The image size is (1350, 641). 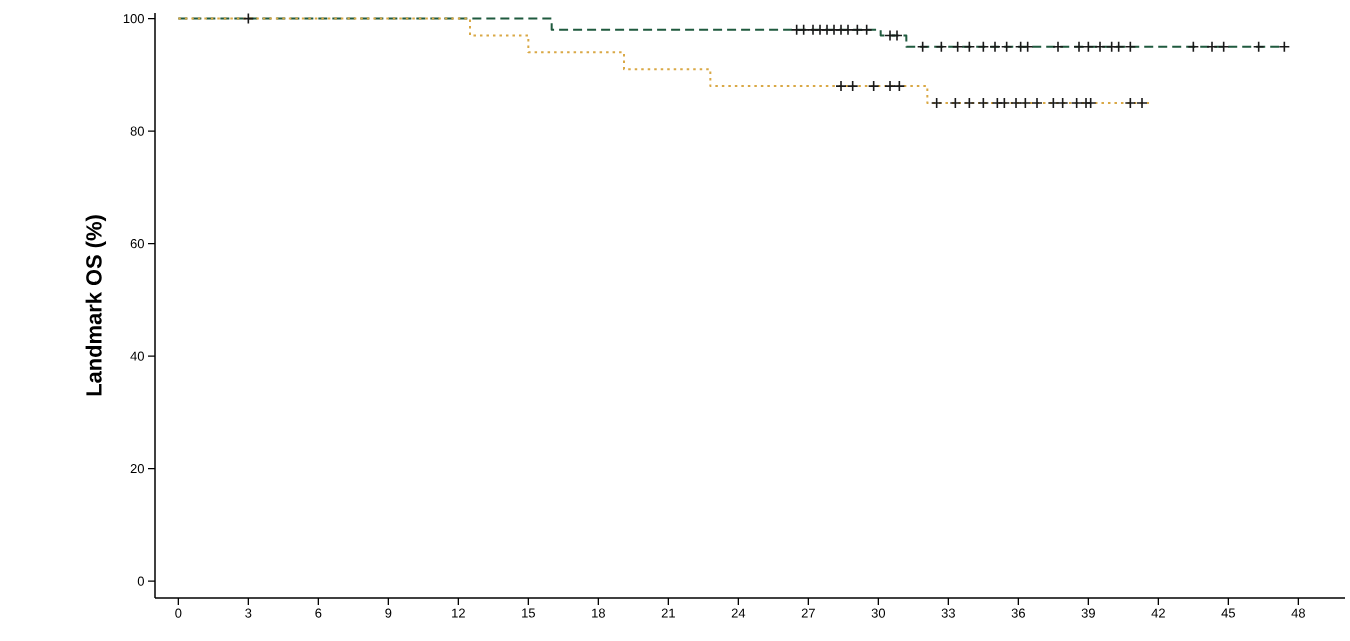 I want to click on y-tick-label: 100, so click(x=133, y=19).